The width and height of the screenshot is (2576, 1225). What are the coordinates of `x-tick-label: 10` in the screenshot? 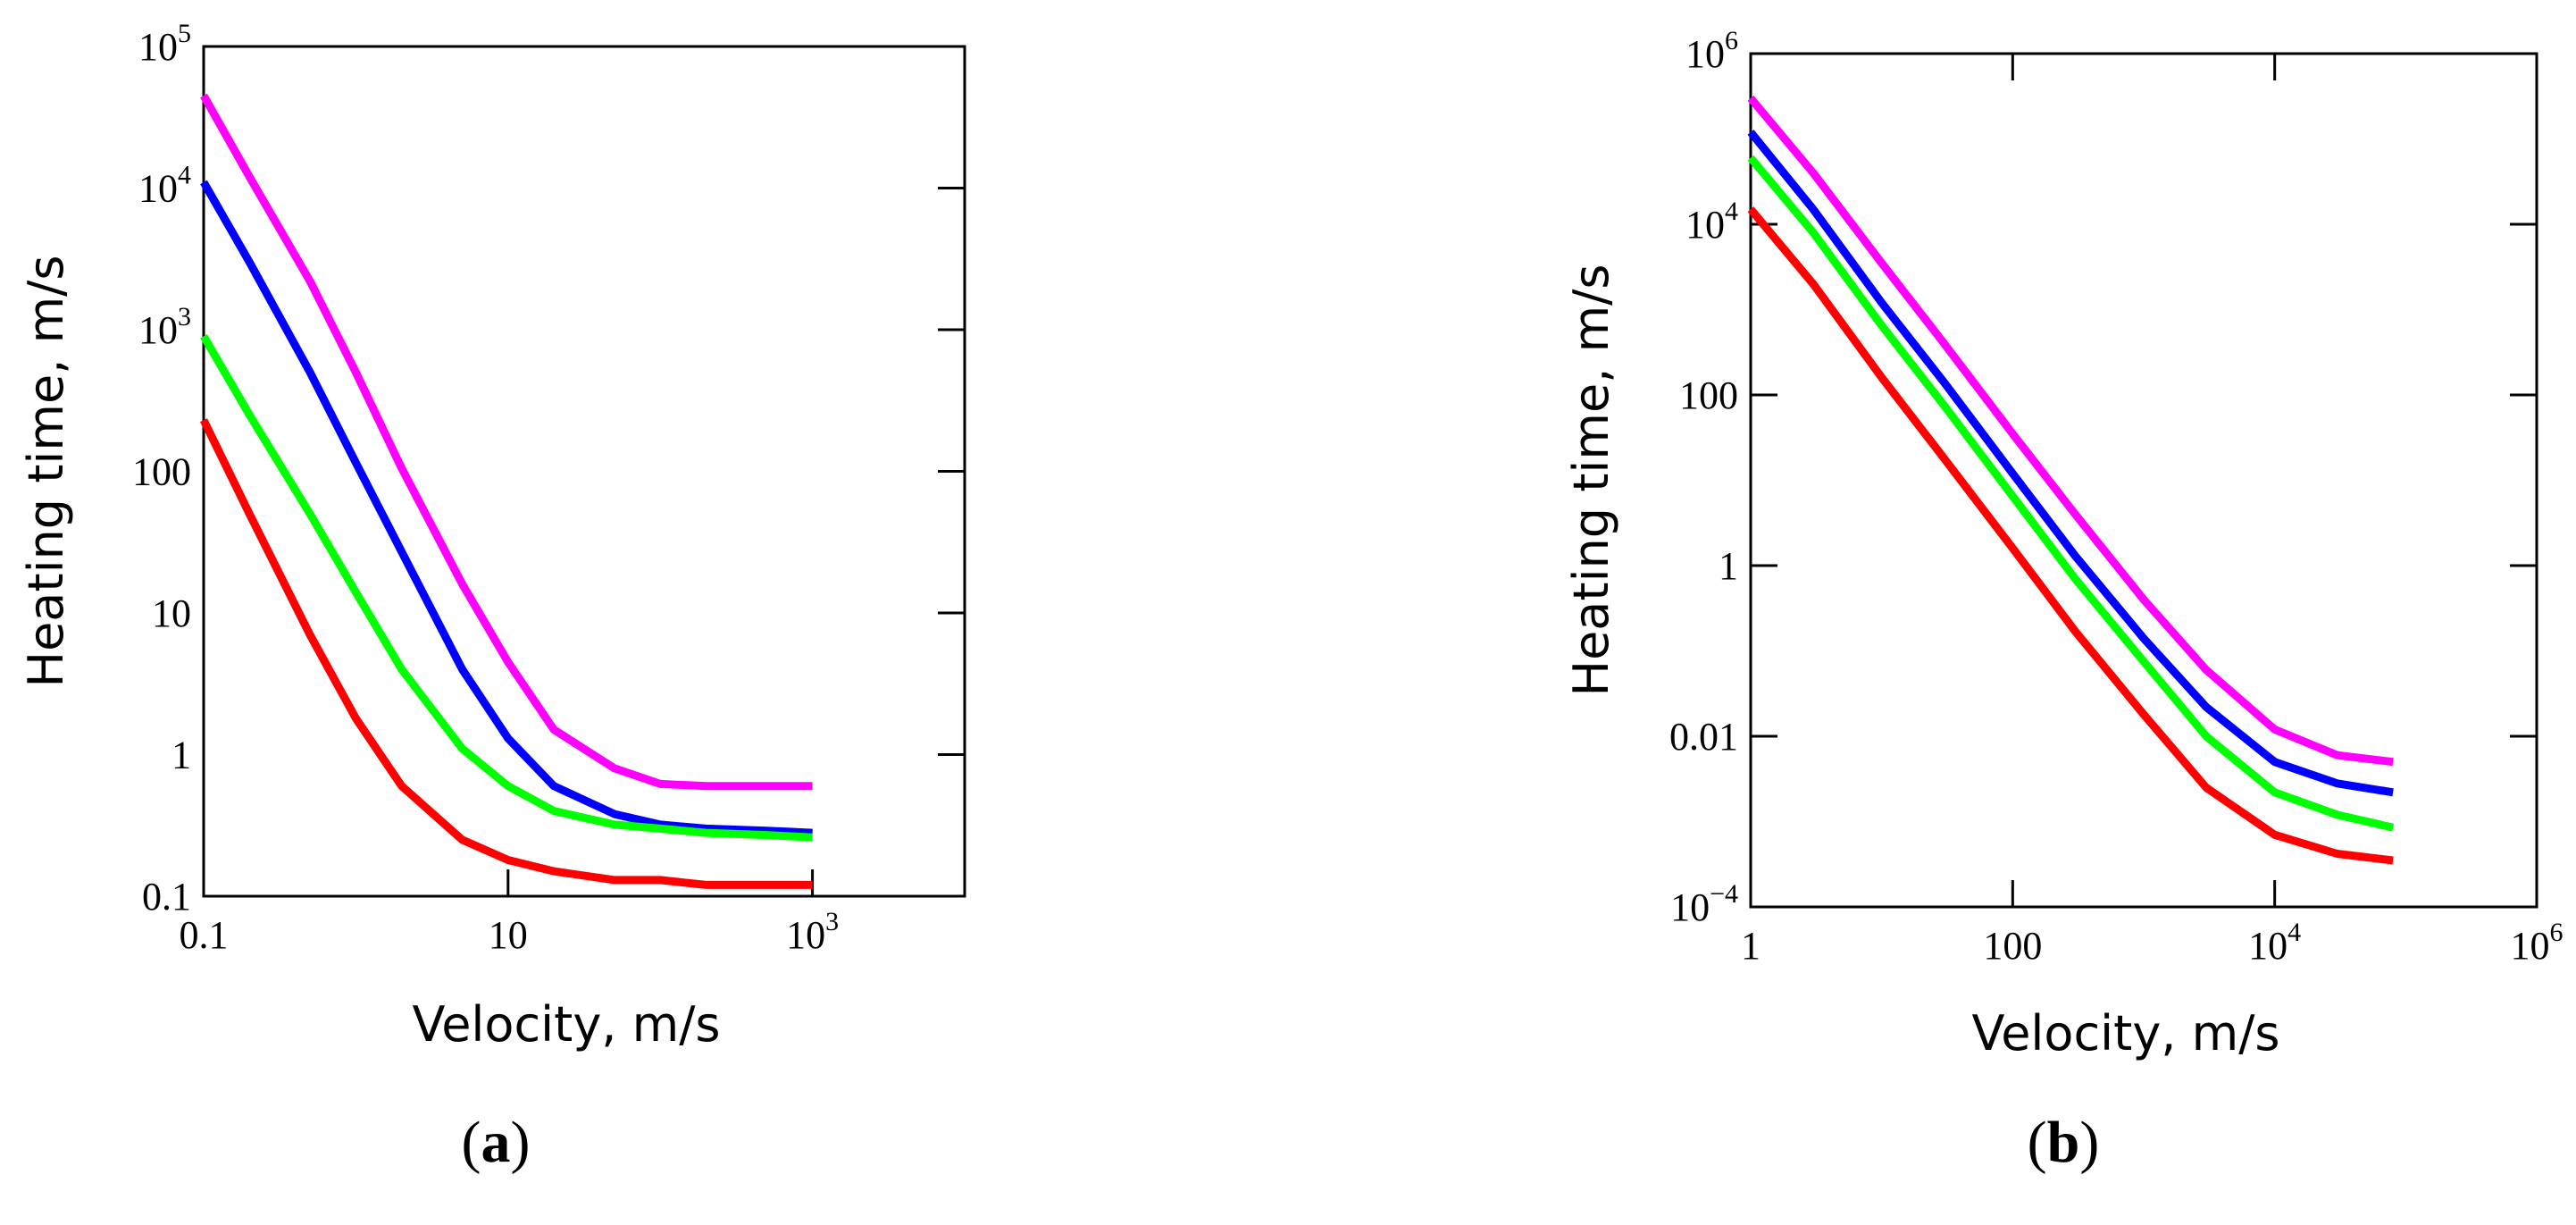 It's located at (508, 935).